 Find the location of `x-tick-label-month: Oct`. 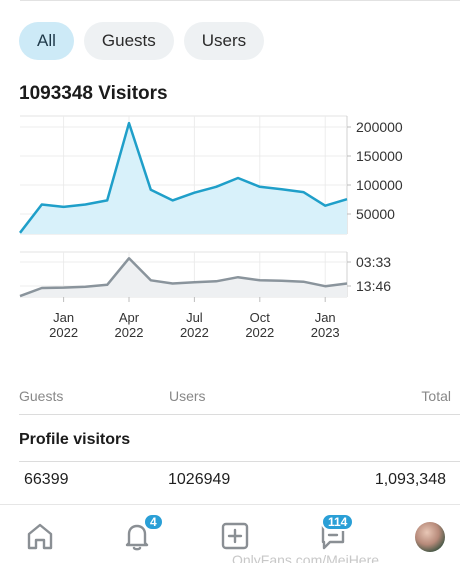

x-tick-label-month: Oct is located at coordinates (260, 317).